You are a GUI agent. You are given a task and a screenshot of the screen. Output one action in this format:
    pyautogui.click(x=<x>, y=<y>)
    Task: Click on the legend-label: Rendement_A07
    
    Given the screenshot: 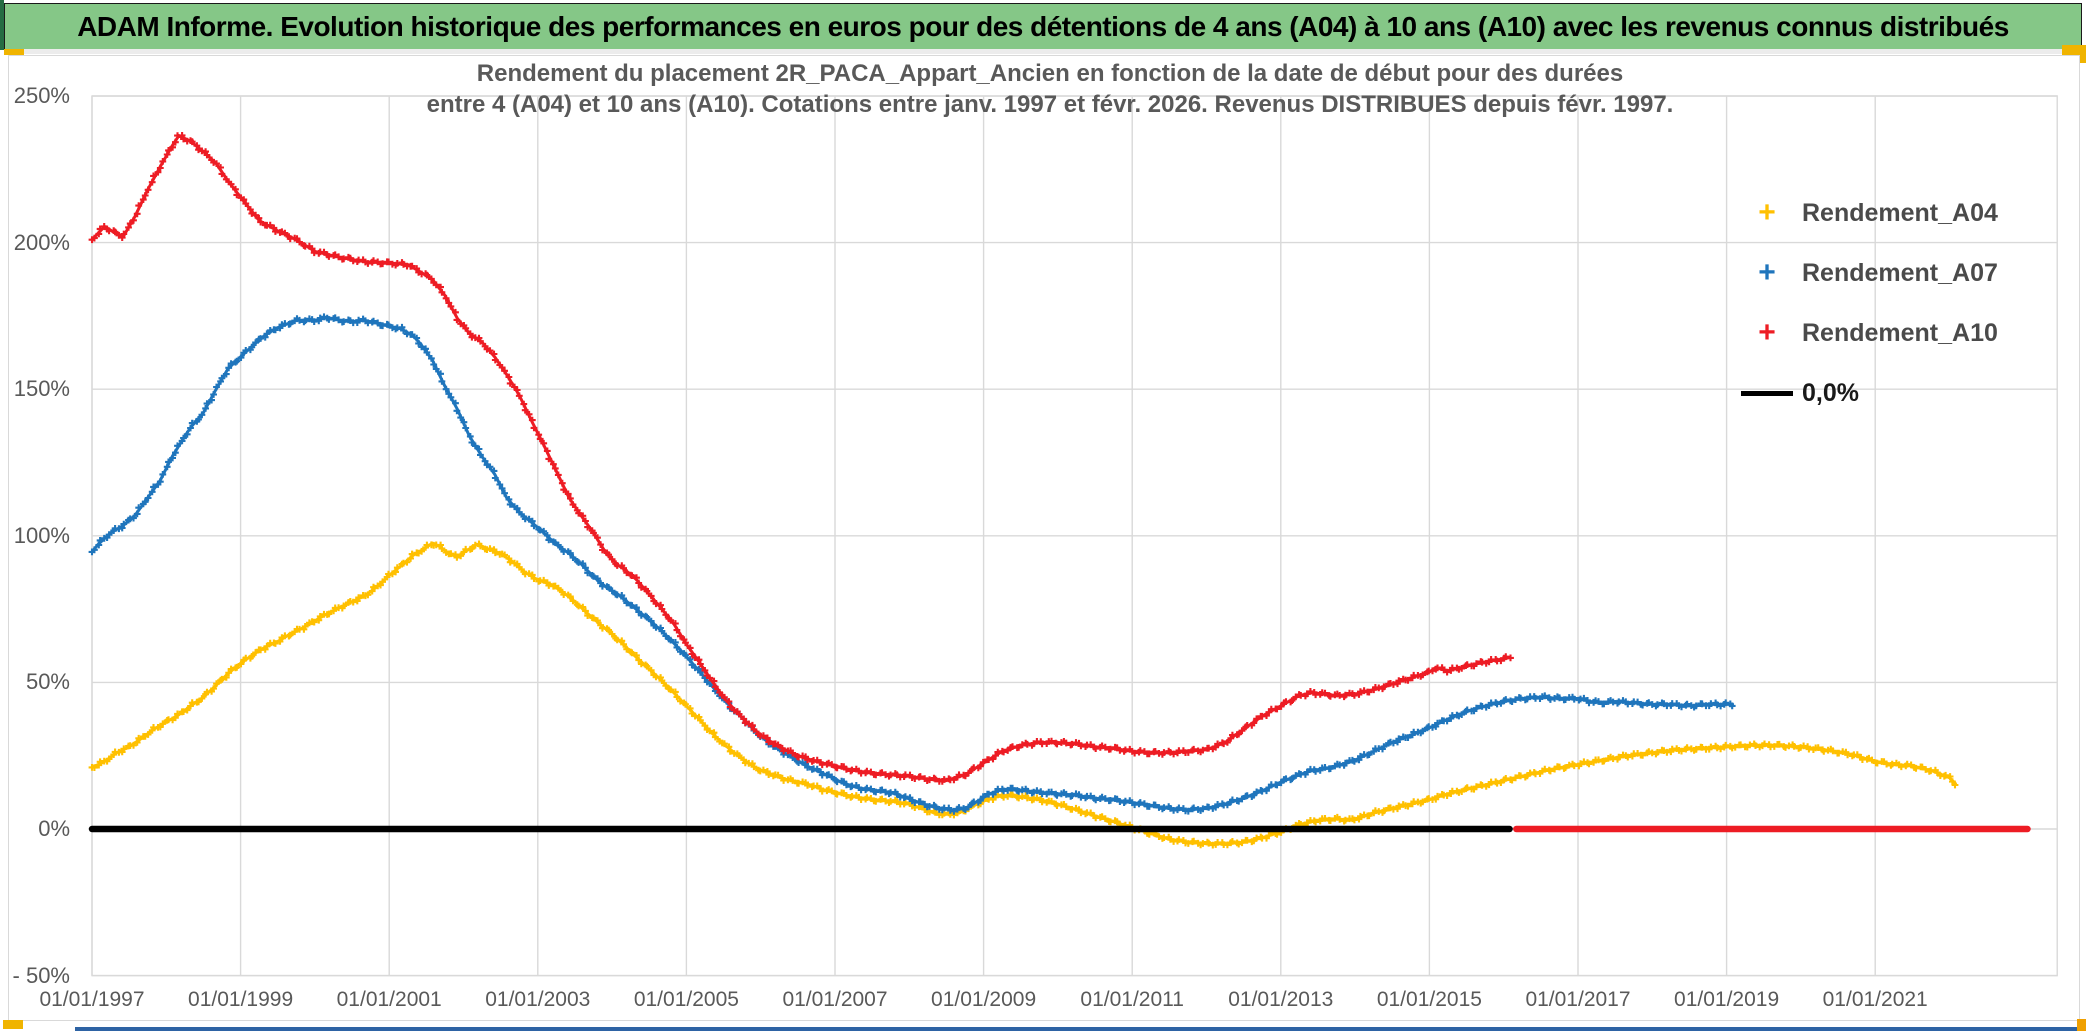 What is the action you would take?
    pyautogui.click(x=1900, y=272)
    